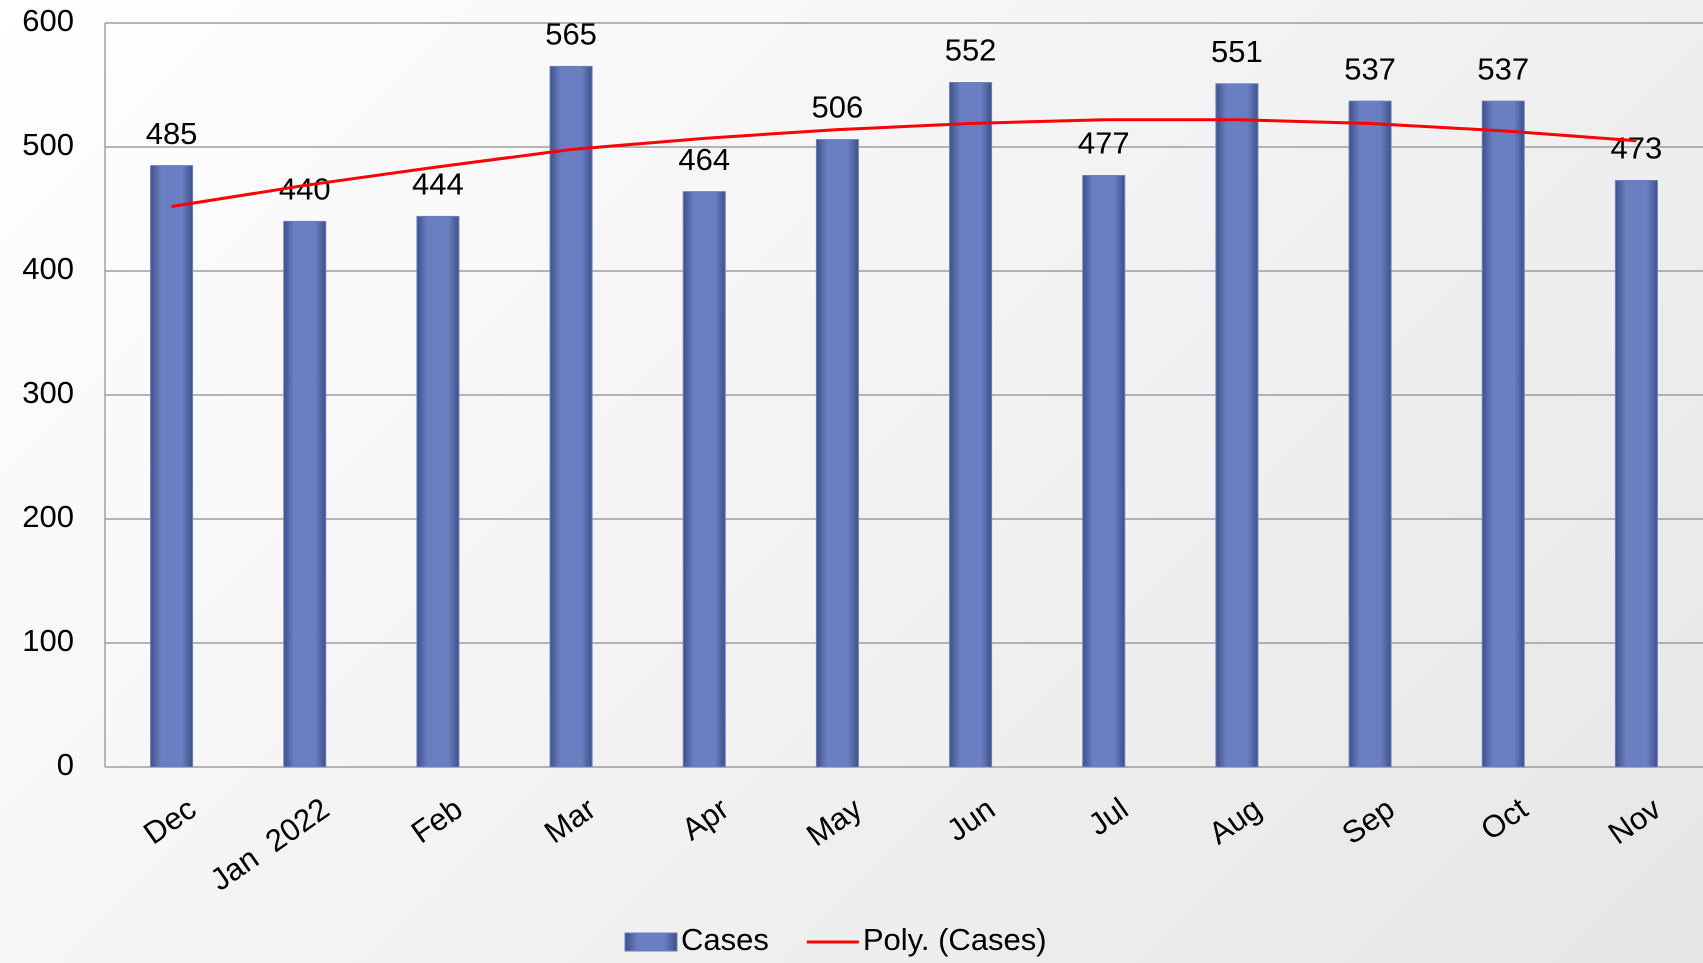 The height and width of the screenshot is (963, 1703). Describe the element at coordinates (48, 640) in the screenshot. I see `y-tick-label: 100` at that location.